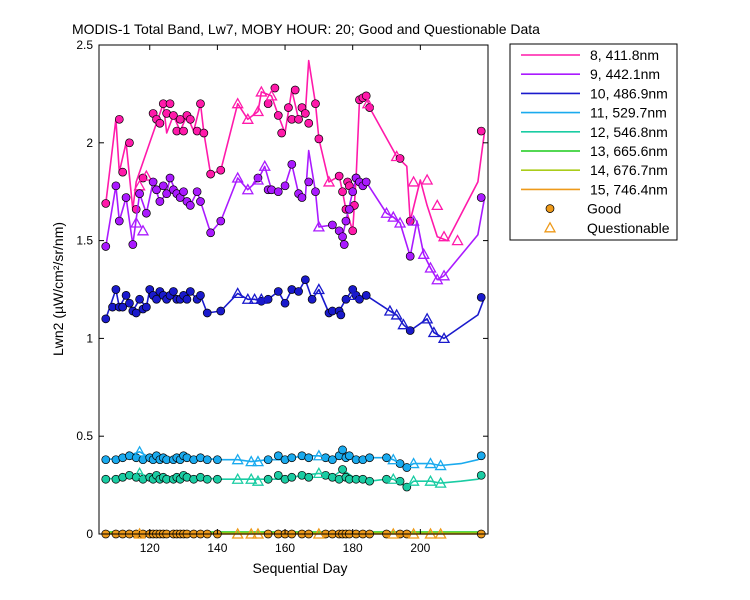 The height and width of the screenshot is (600, 750). I want to click on legend-label: 12, 546.8nm, so click(629, 132).